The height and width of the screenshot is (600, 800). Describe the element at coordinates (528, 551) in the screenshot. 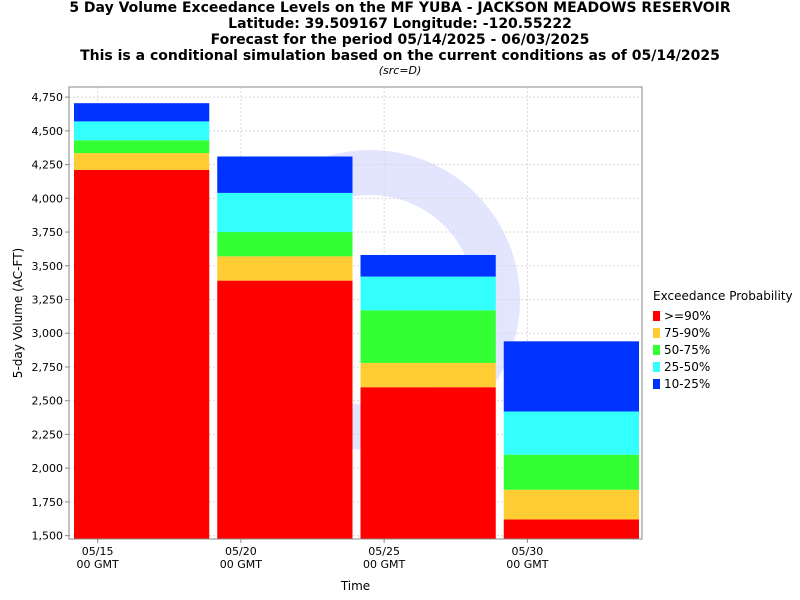

I see `x-tick-label: 05/30` at that location.